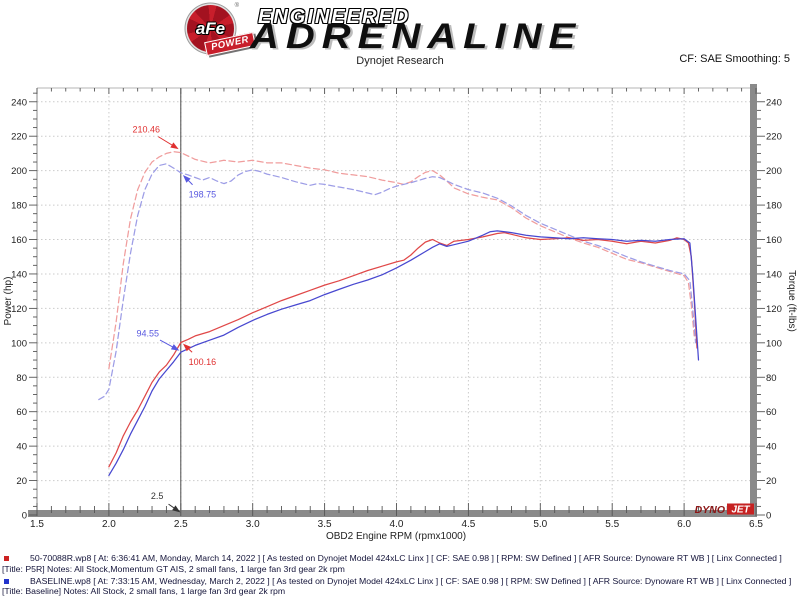 The image size is (800, 600). Describe the element at coordinates (210, 28) in the screenshot. I see `afe-logo-text: aFe` at that location.